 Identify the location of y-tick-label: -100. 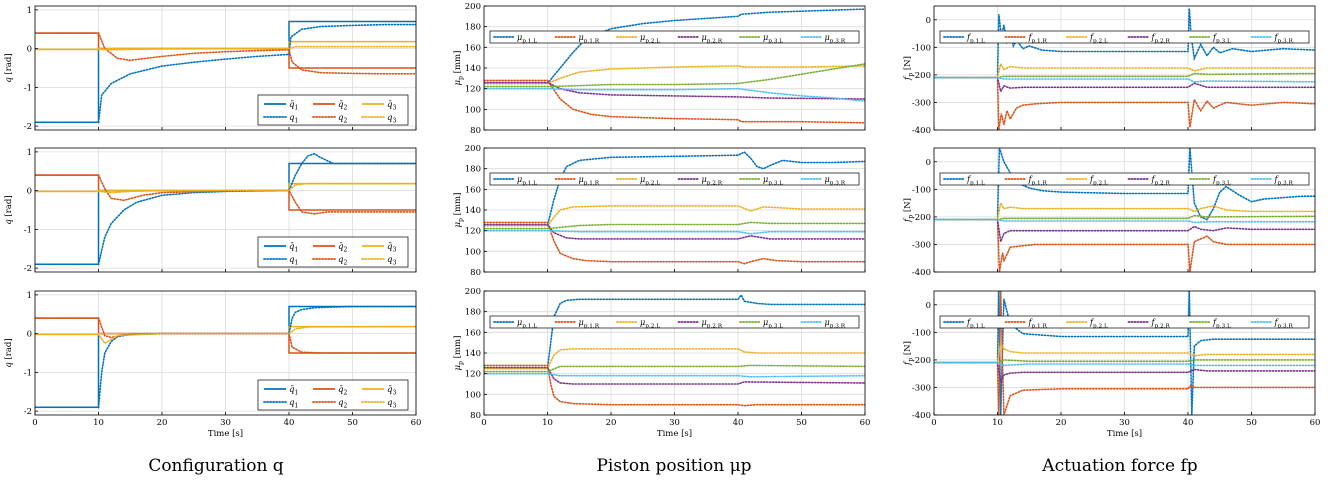
(921, 333).